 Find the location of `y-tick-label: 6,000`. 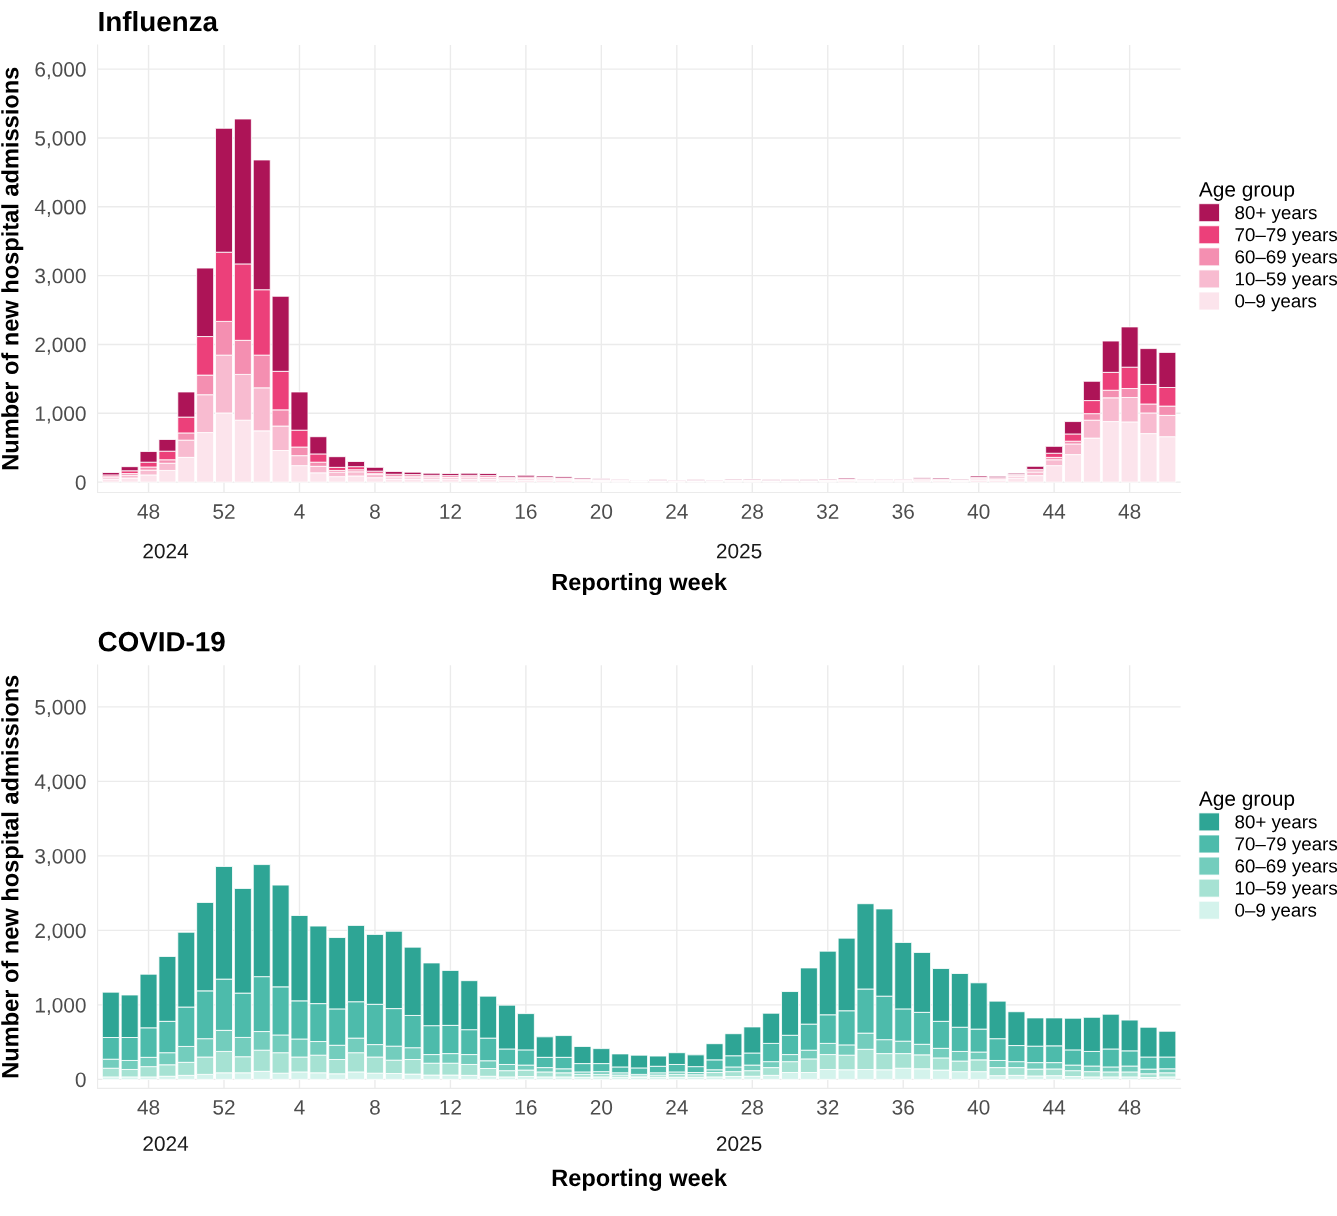

y-tick-label: 6,000 is located at coordinates (60, 71).